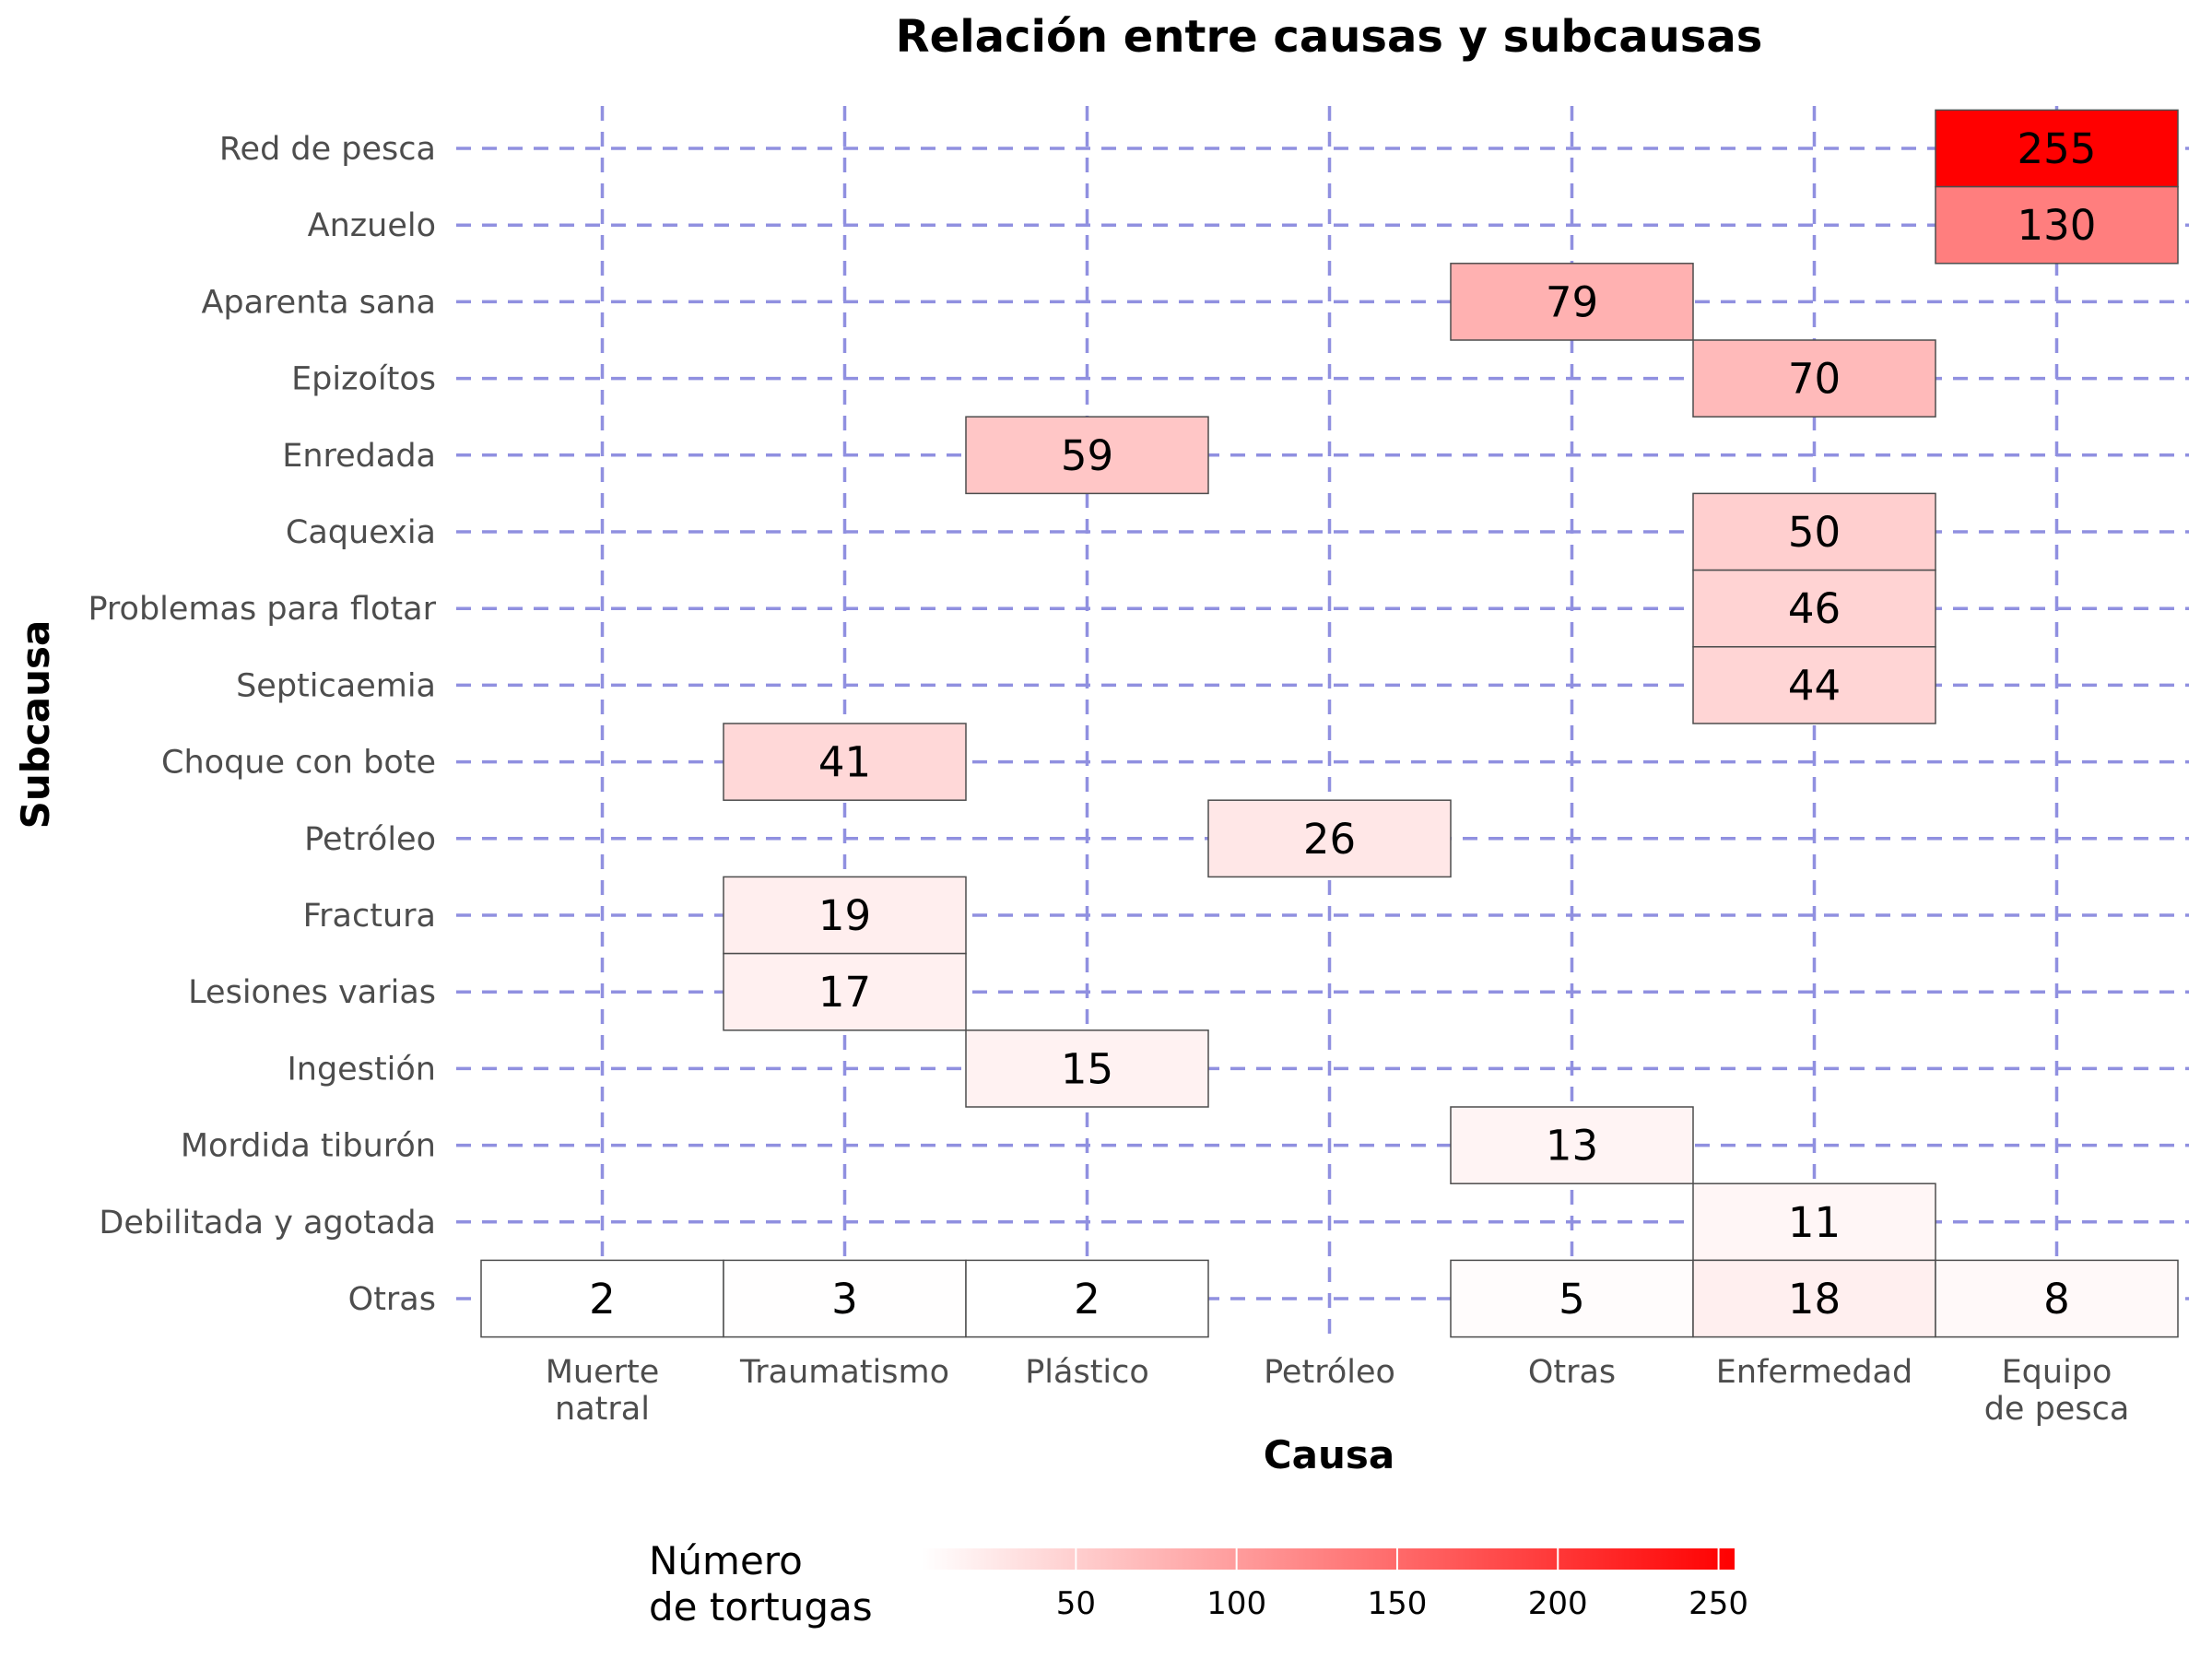 This screenshot has width=2212, height=1659. I want to click on y-tick-label: Problemas para flotar, so click(262, 609).